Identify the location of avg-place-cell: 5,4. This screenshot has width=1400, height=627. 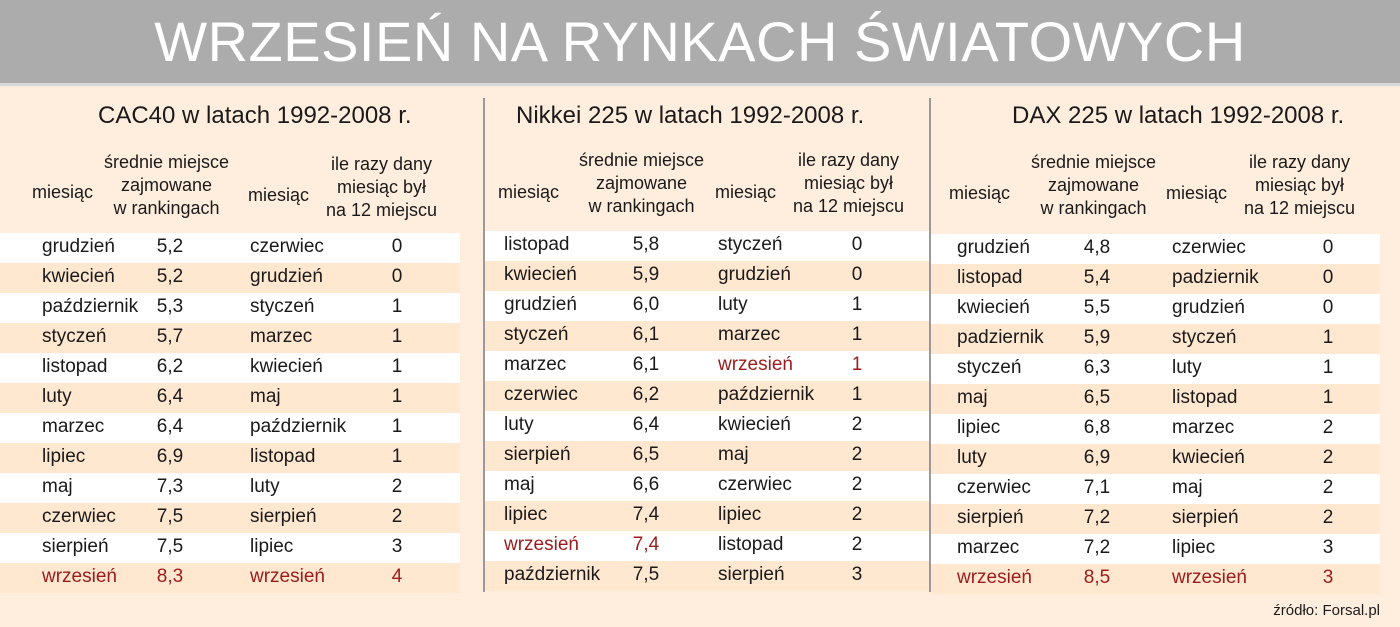
(1097, 277).